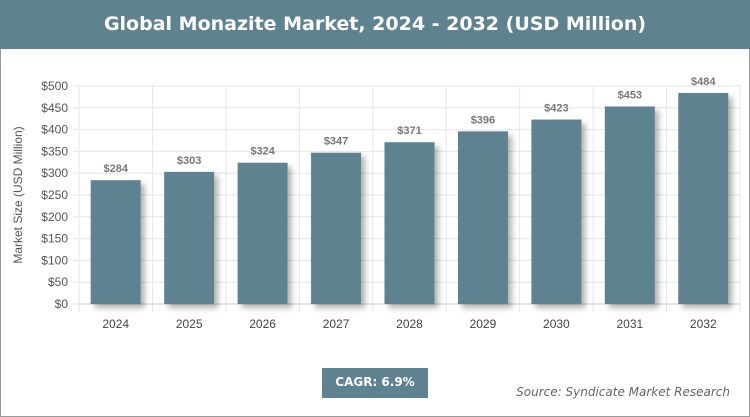  I want to click on y-tick-label: $200, so click(54, 217).